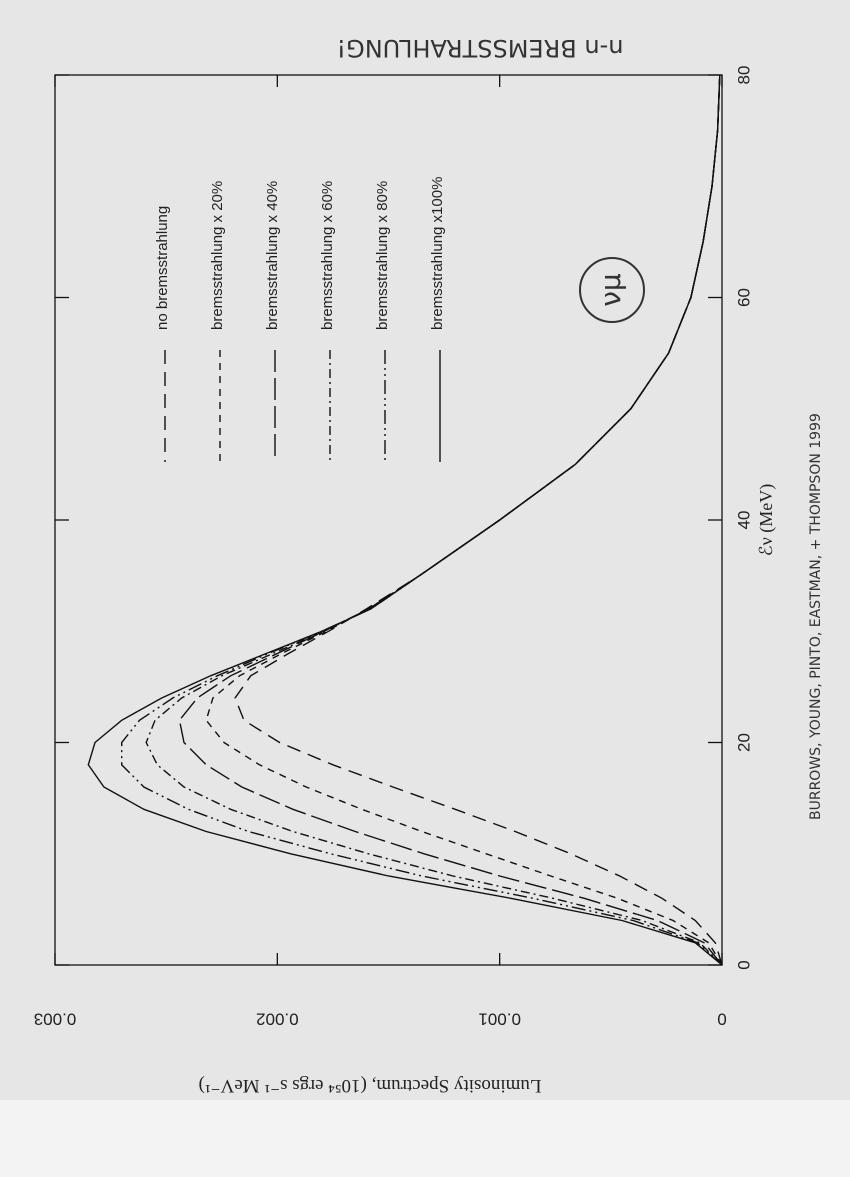 The height and width of the screenshot is (1177, 850). What do you see at coordinates (217, 255) in the screenshot?
I see `legend-label: bremsstrahlung x 20%` at bounding box center [217, 255].